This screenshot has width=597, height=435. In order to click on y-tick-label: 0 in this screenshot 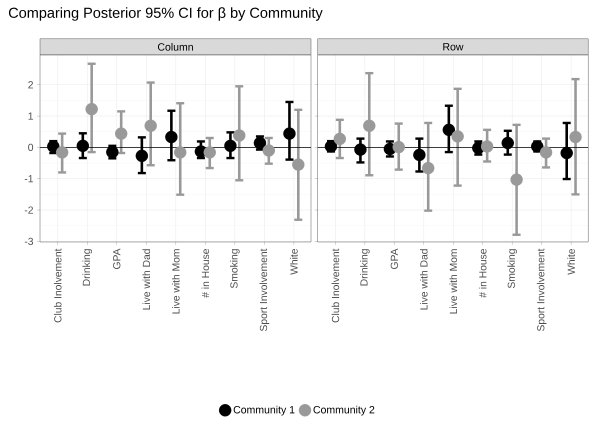, I will do `click(31, 148)`.